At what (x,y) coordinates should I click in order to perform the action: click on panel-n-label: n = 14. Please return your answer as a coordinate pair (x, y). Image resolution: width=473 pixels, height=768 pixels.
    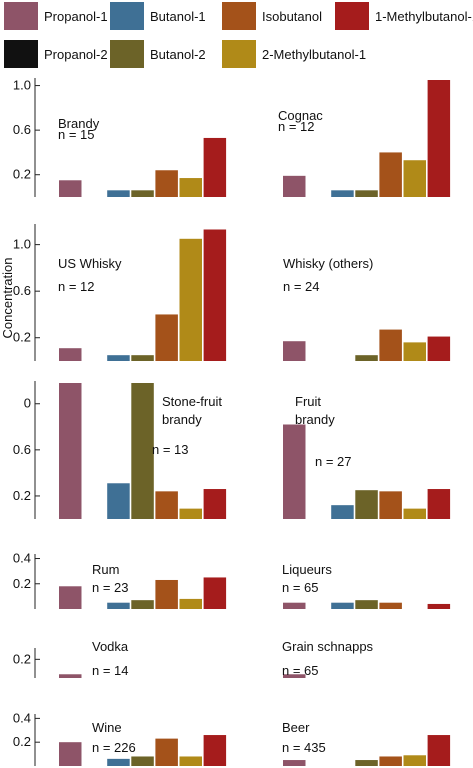
    Looking at the image, I should click on (110, 670).